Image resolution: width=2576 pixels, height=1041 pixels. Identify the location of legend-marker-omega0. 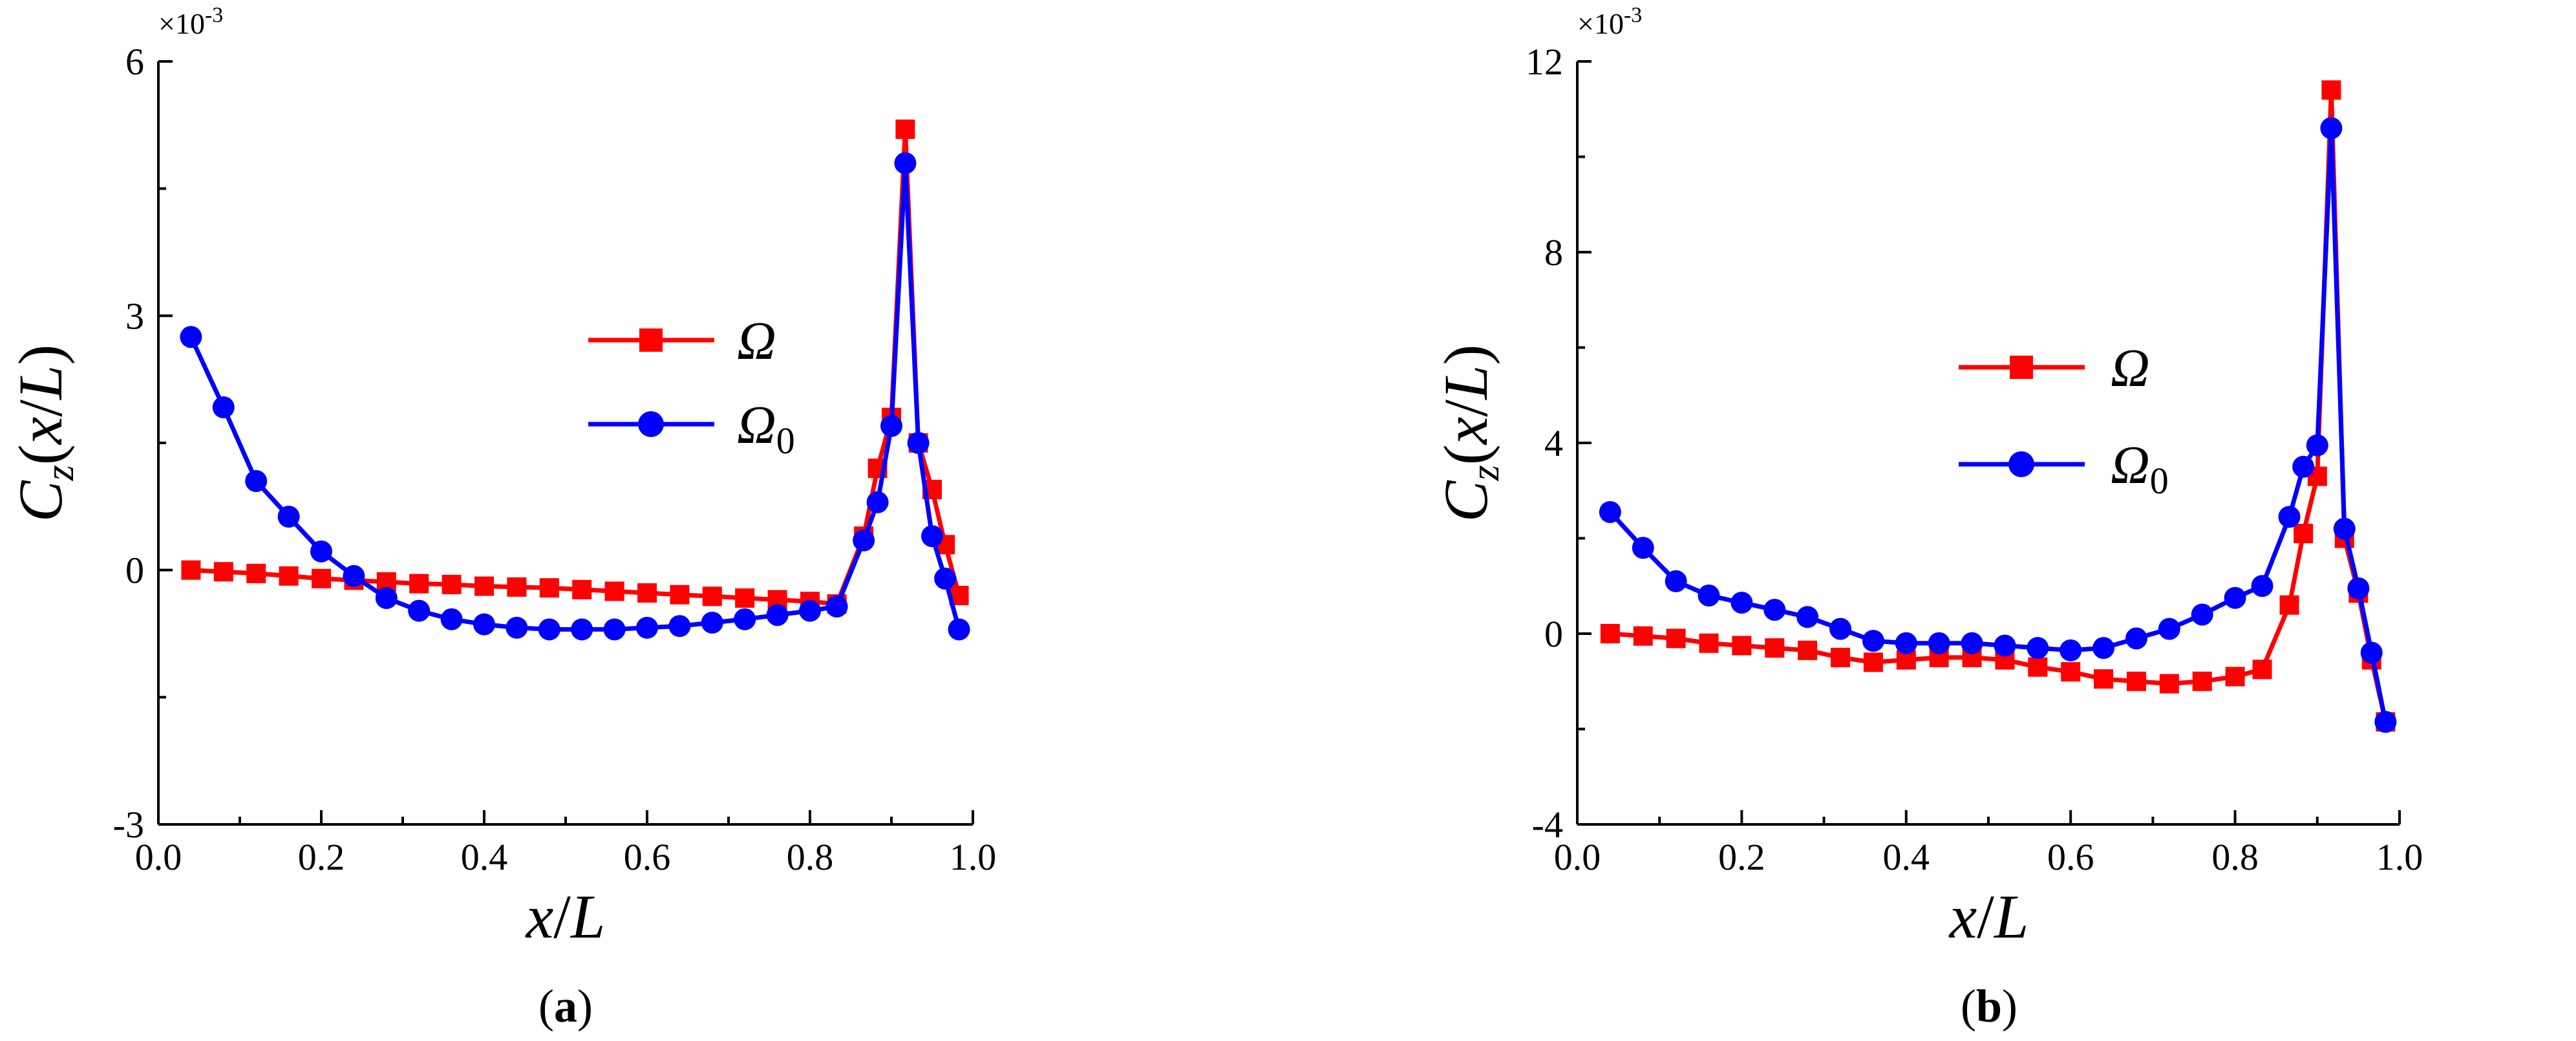
(2021, 464).